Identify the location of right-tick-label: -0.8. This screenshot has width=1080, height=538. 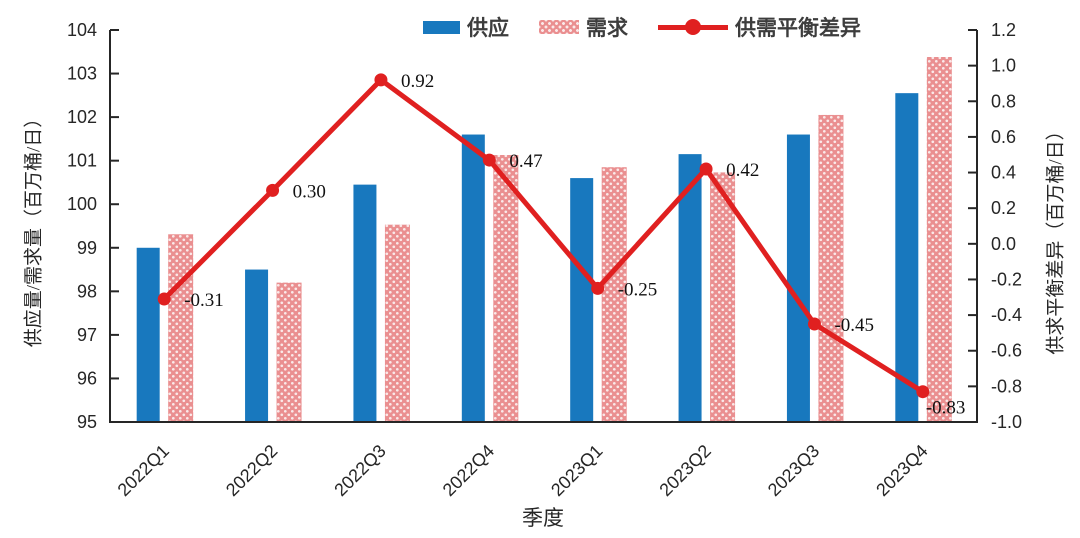
(1006, 386).